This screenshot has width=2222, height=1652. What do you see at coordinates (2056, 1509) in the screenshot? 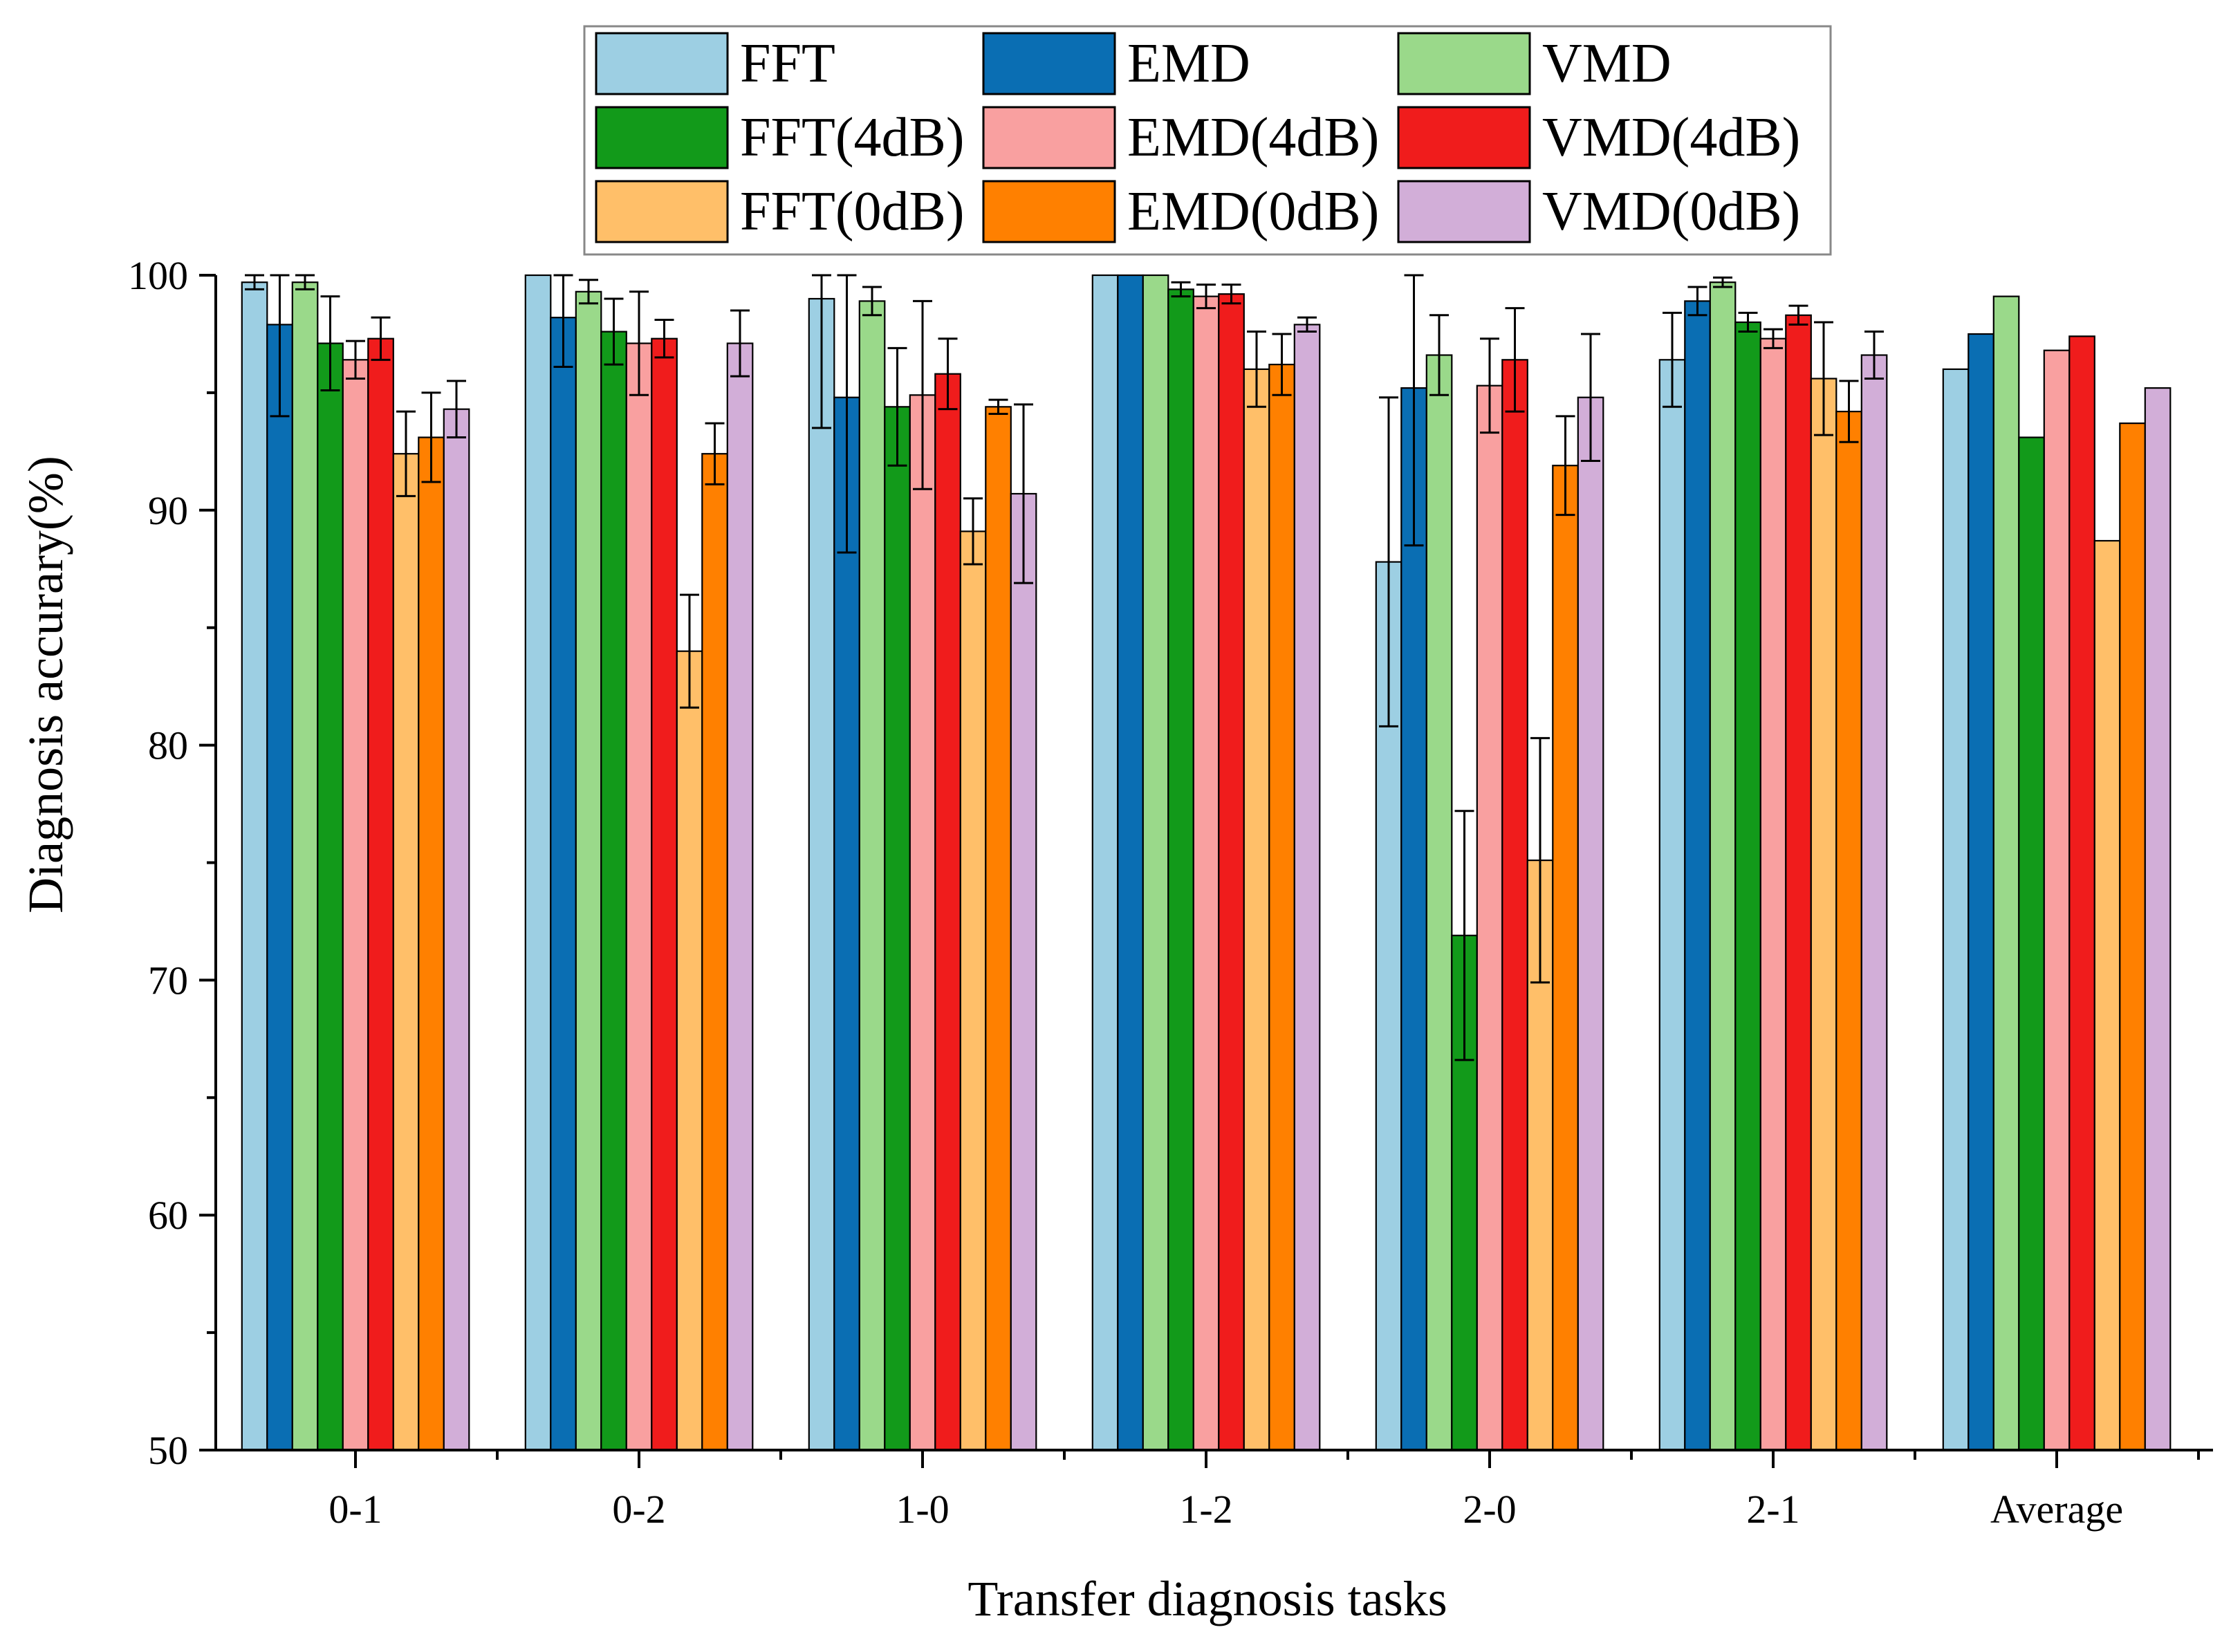
I see `x-tick-label: Average` at bounding box center [2056, 1509].